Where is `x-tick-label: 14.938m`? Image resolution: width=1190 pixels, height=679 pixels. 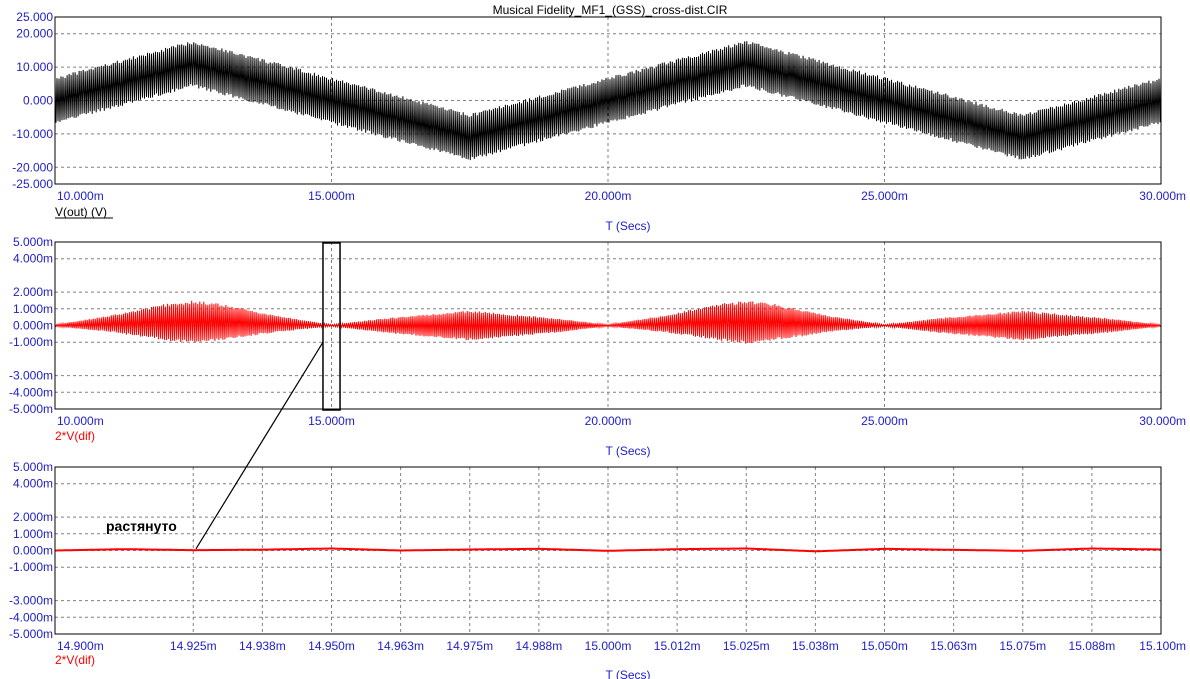
x-tick-label: 14.938m is located at coordinates (262, 646).